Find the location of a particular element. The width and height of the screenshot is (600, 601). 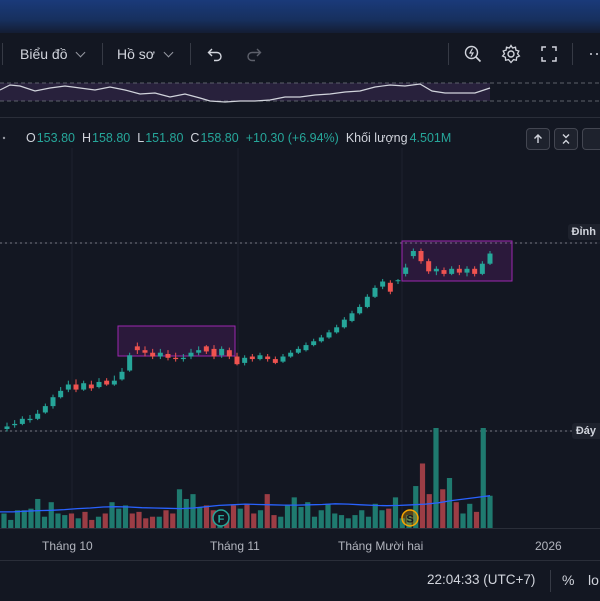

more-button is located at coordinates (592, 54).